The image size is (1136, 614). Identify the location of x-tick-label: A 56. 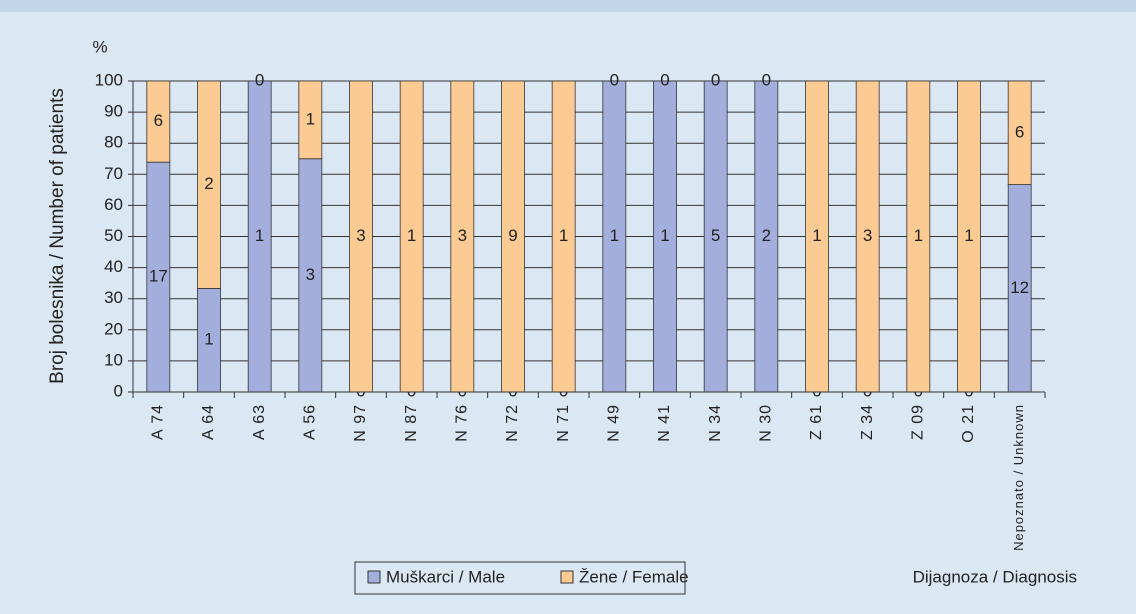
(310, 422).